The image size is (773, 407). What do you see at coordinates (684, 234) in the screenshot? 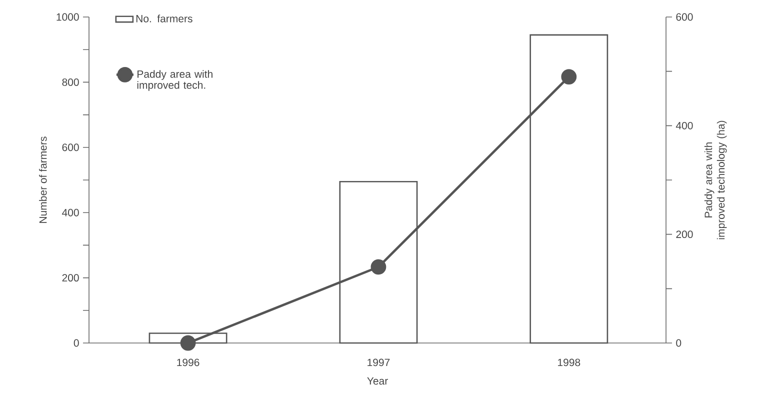
I see `y2-tick-label: 200` at bounding box center [684, 234].